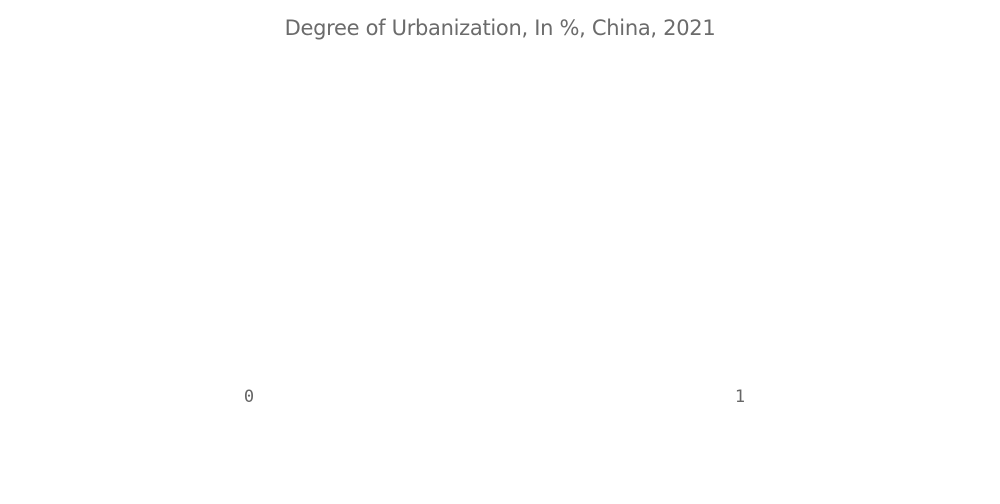 The height and width of the screenshot is (504, 1000). I want to click on x-tick-label: 1, so click(740, 397).